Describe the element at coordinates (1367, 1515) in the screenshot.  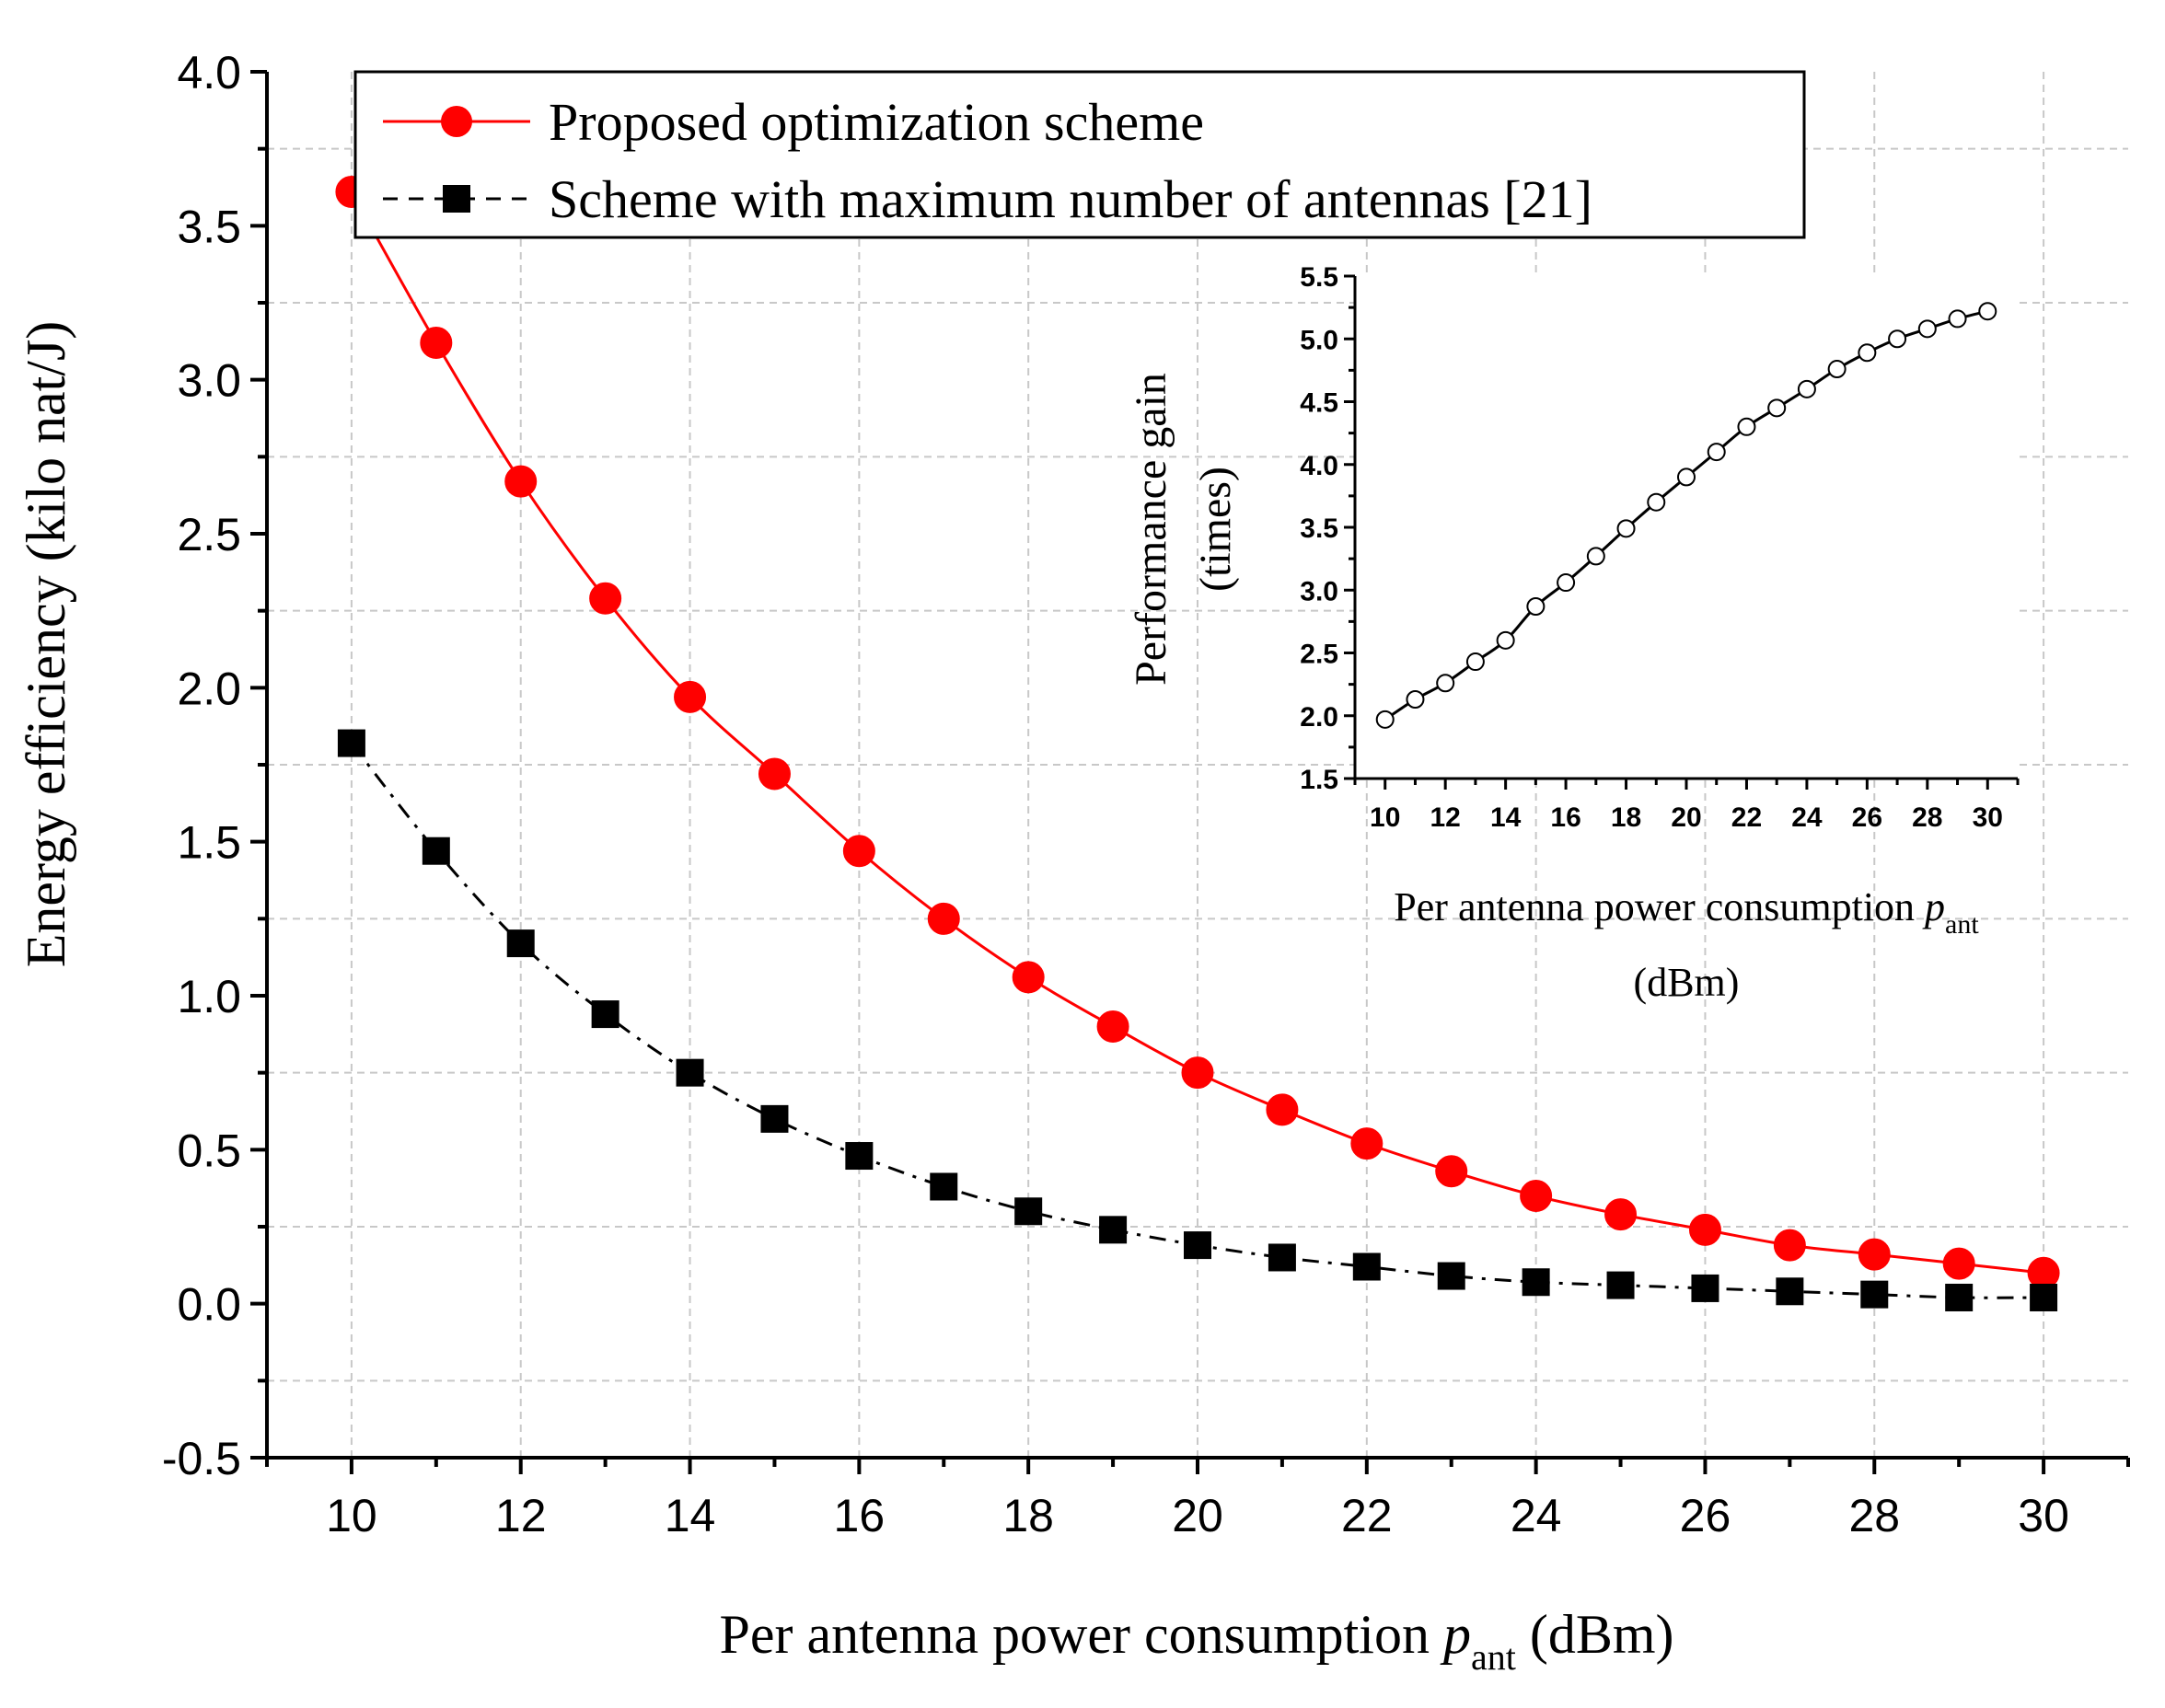
I see `x-tick-label: 22` at that location.